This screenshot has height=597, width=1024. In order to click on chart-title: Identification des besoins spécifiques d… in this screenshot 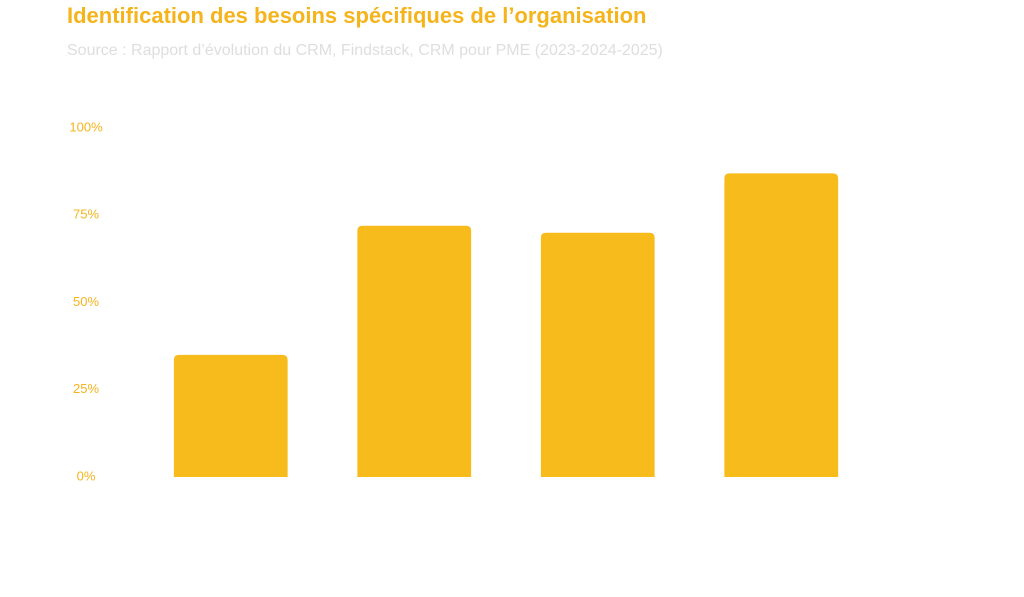, I will do `click(356, 15)`.